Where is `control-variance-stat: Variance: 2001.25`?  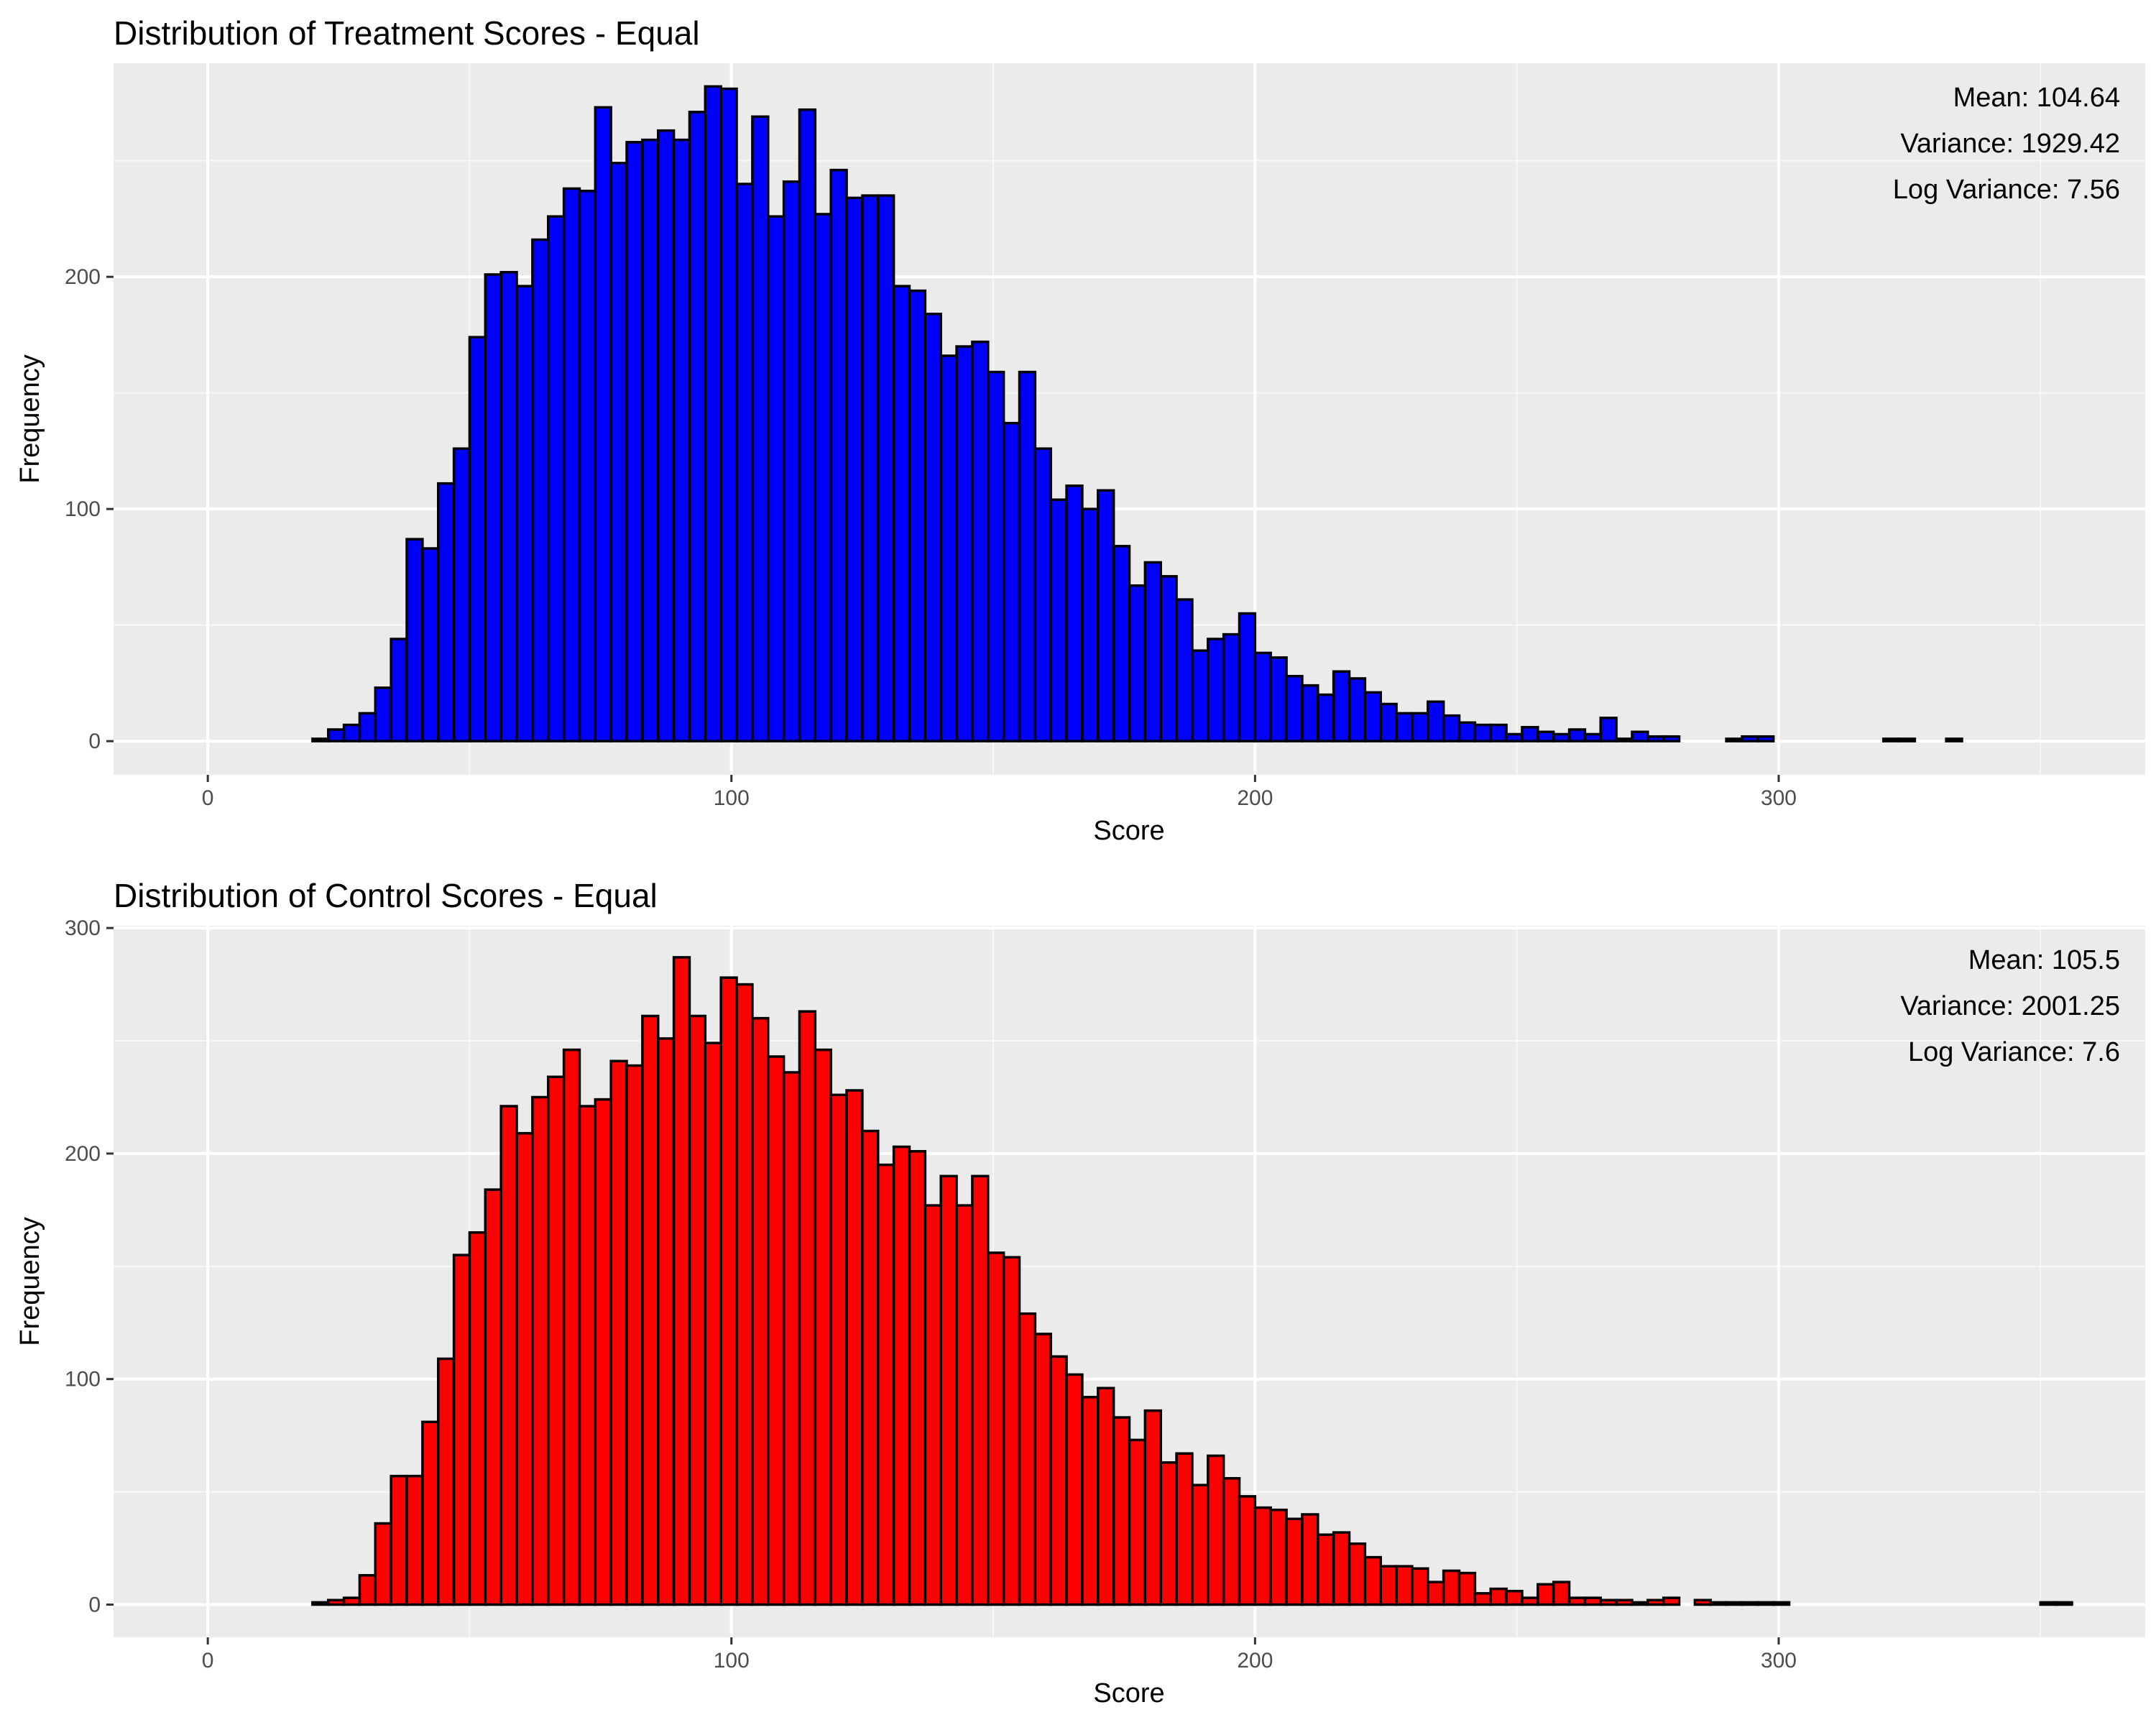 control-variance-stat: Variance: 2001.25 is located at coordinates (2010, 1006).